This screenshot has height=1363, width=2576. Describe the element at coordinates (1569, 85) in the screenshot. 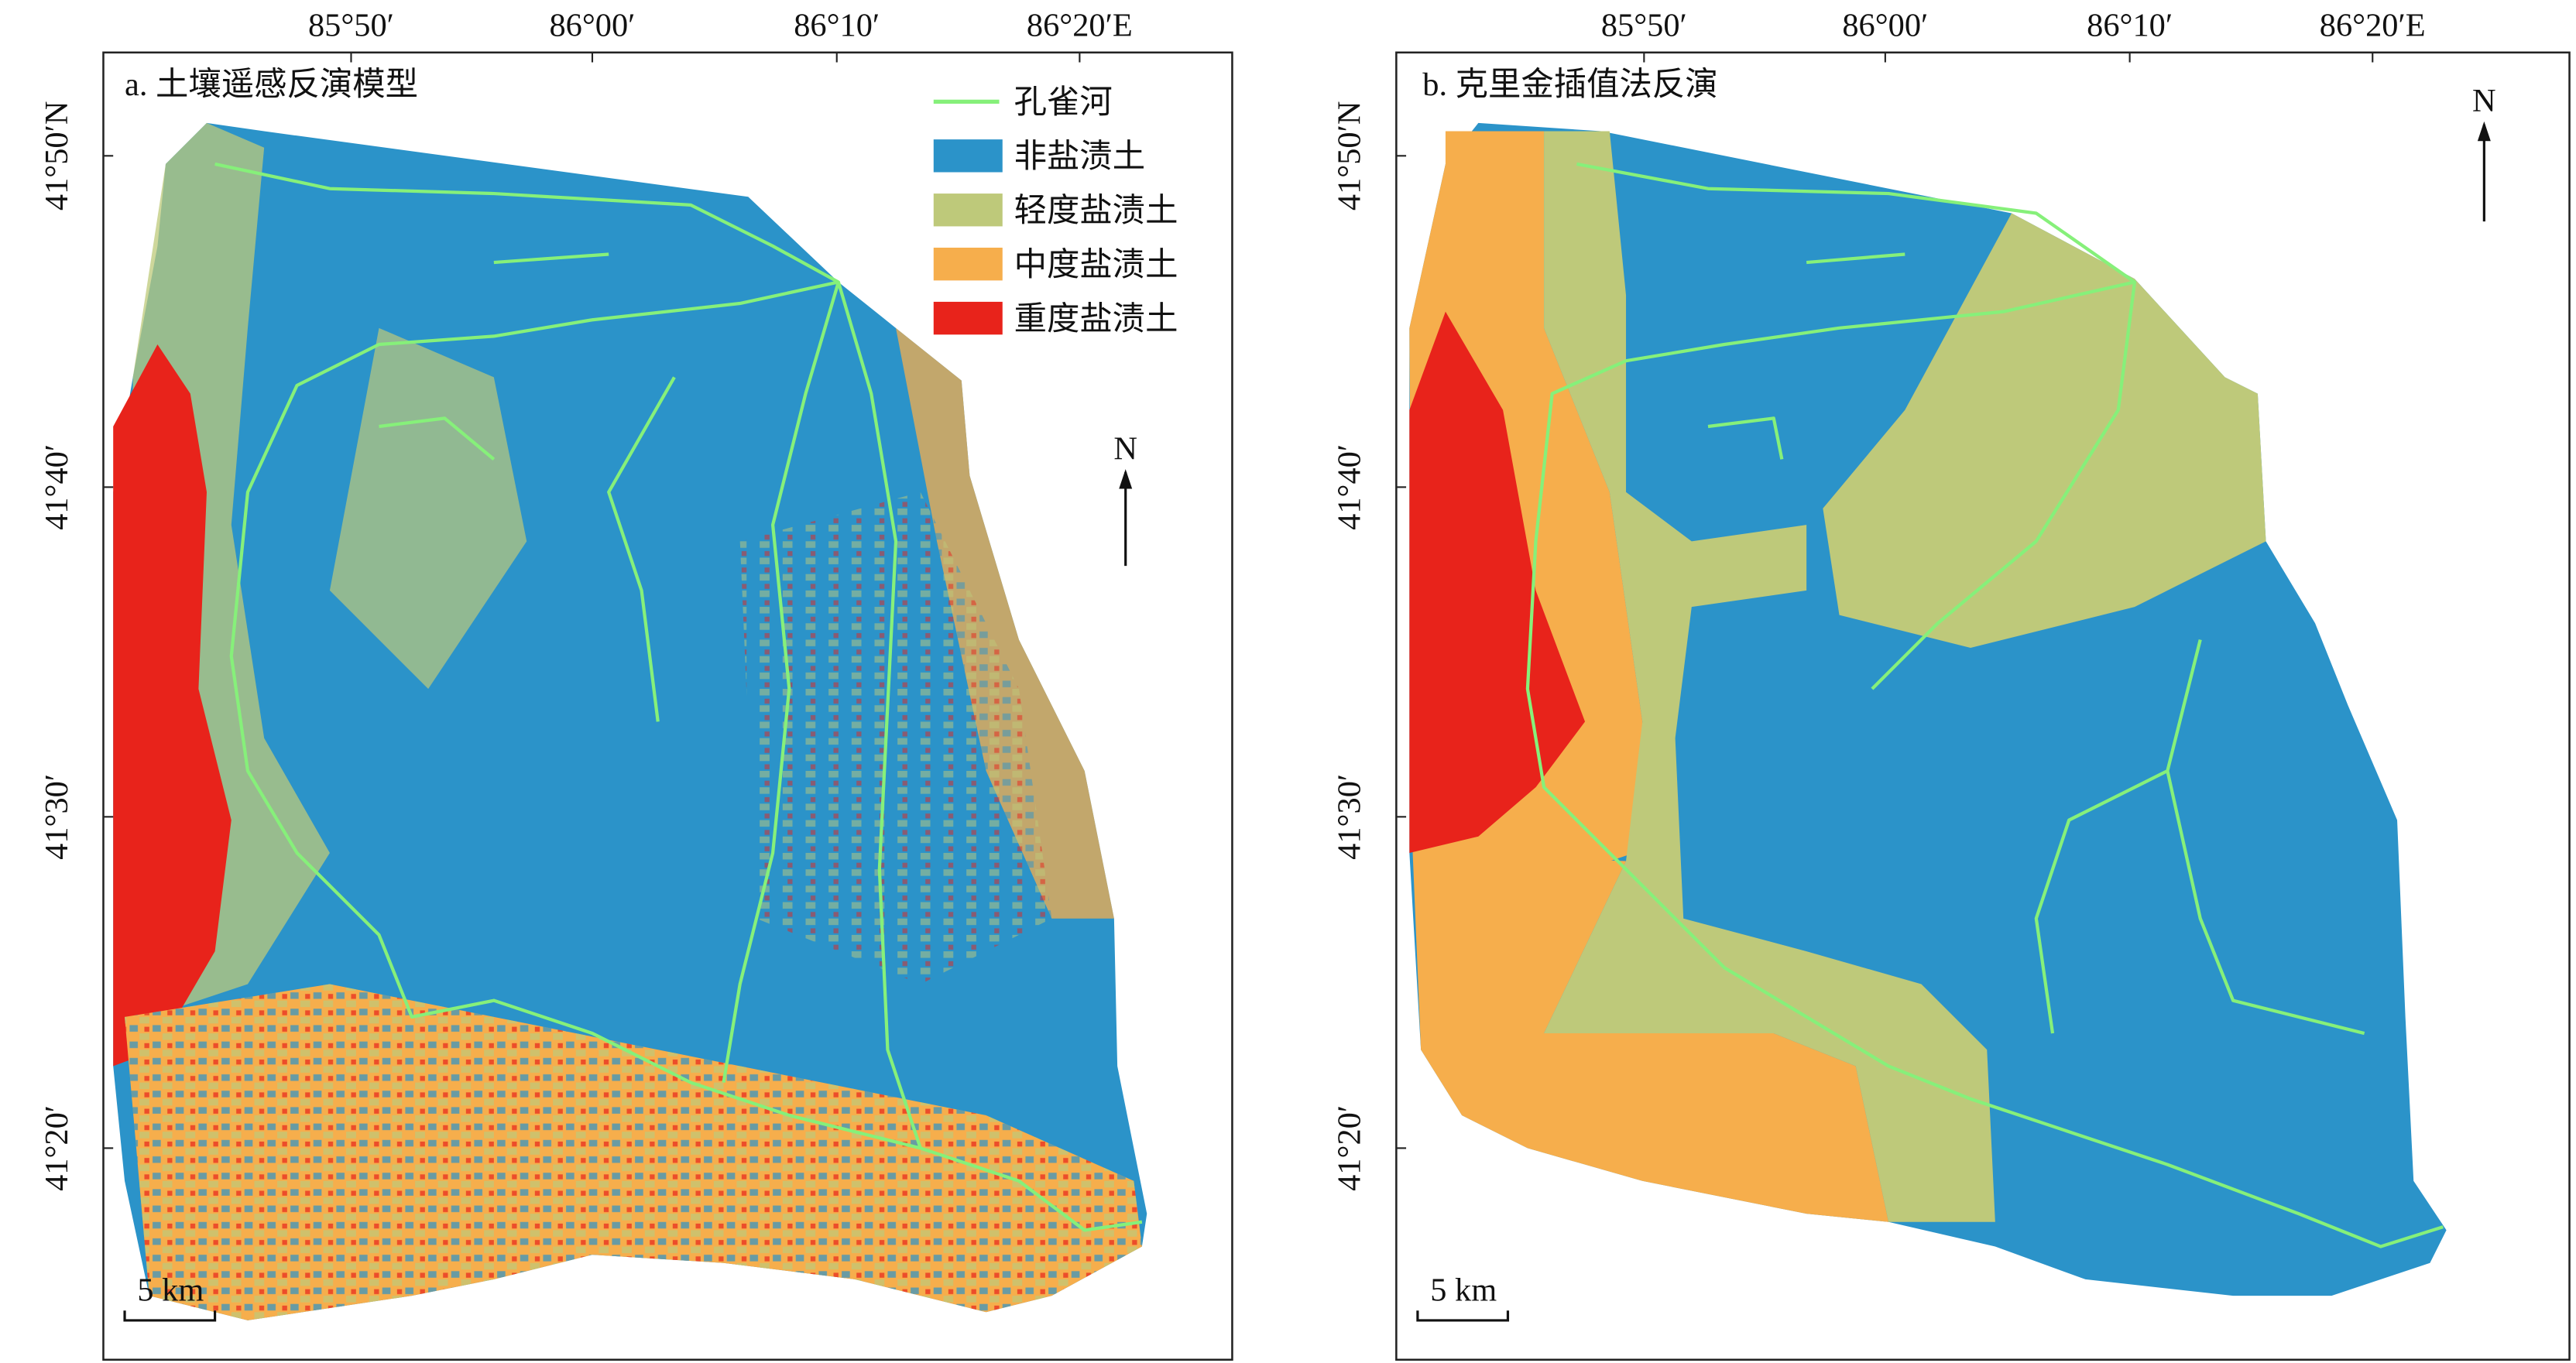

I see `panel-title: b. 克里金插值法反演` at that location.